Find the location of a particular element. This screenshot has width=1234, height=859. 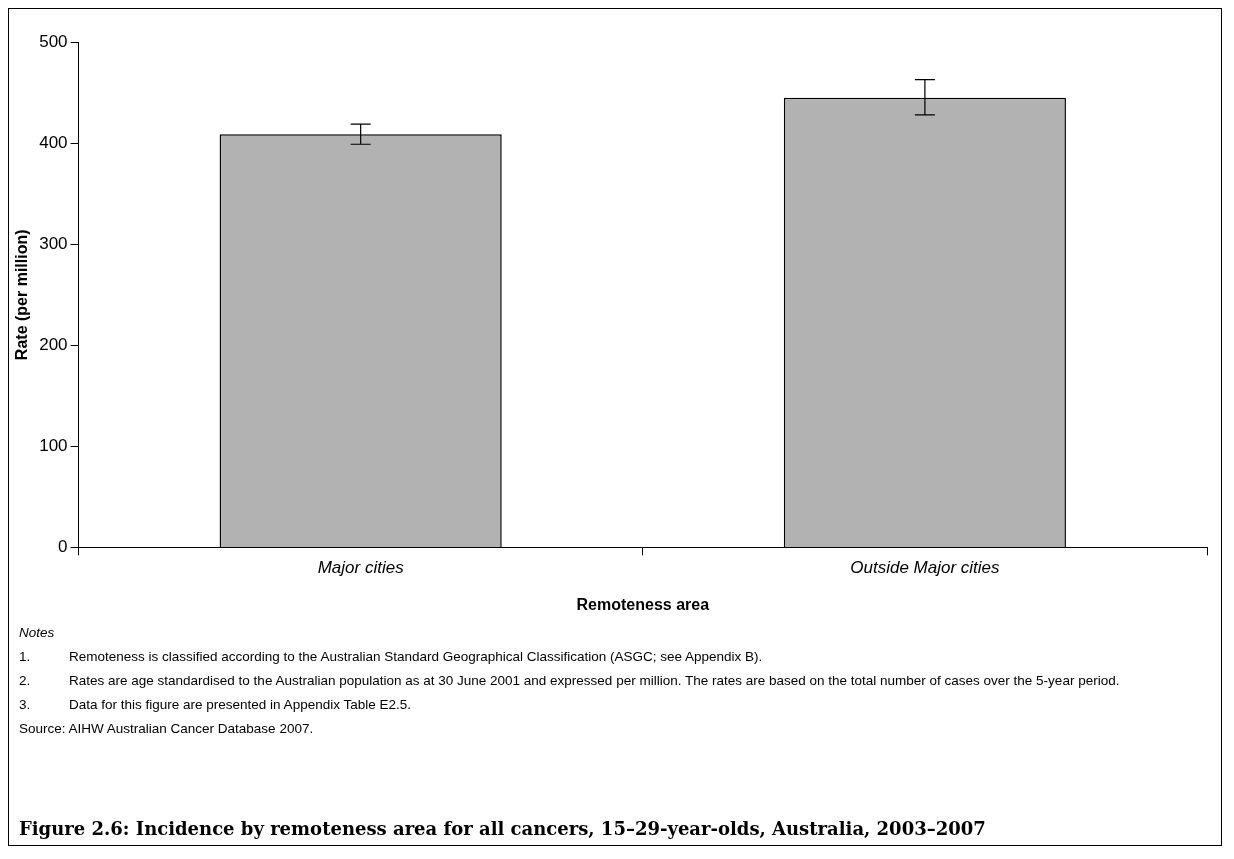

source-note: Source: AIHW Australian Cancer Database 2007. is located at coordinates (167, 728).